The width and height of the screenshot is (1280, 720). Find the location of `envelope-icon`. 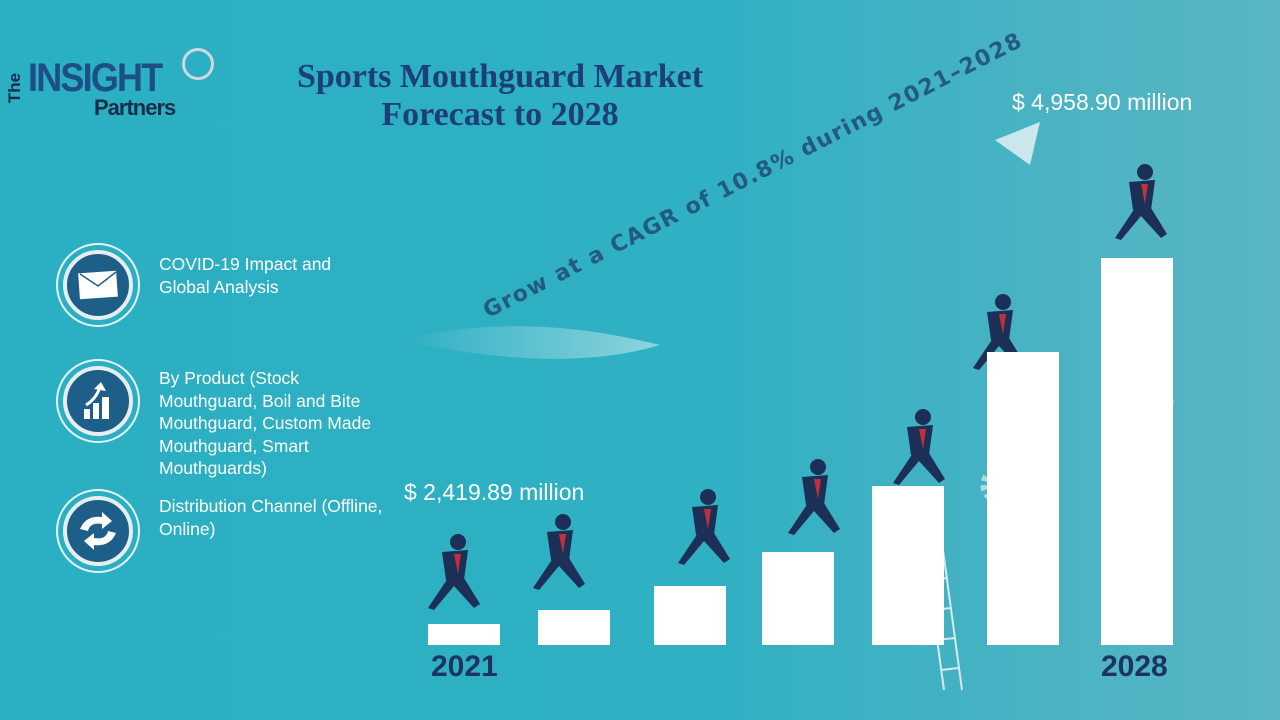

envelope-icon is located at coordinates (98, 285).